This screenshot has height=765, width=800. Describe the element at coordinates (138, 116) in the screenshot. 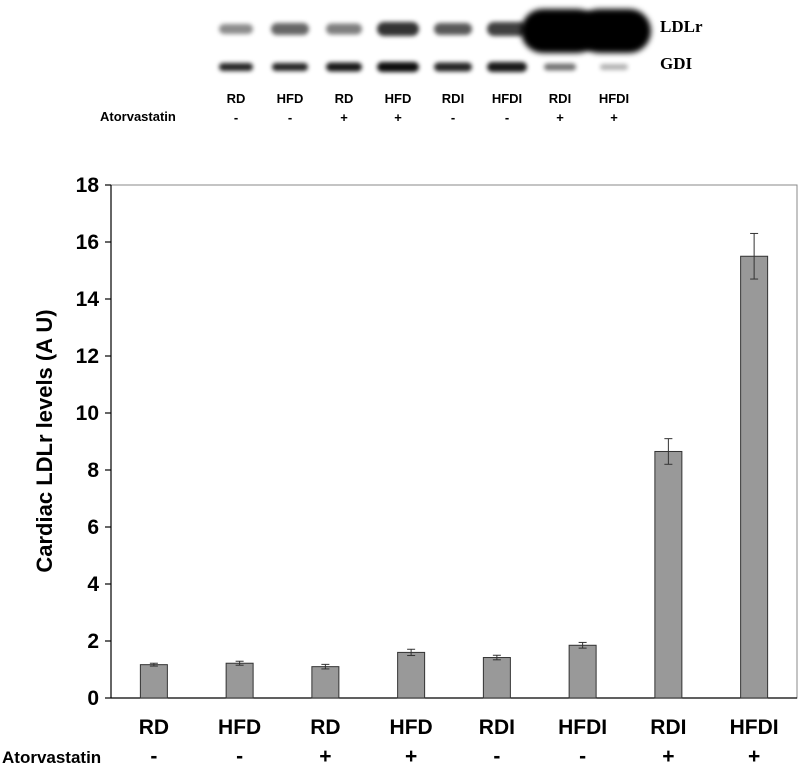

I see `blot-treatment-label: Atorvastatin` at that location.